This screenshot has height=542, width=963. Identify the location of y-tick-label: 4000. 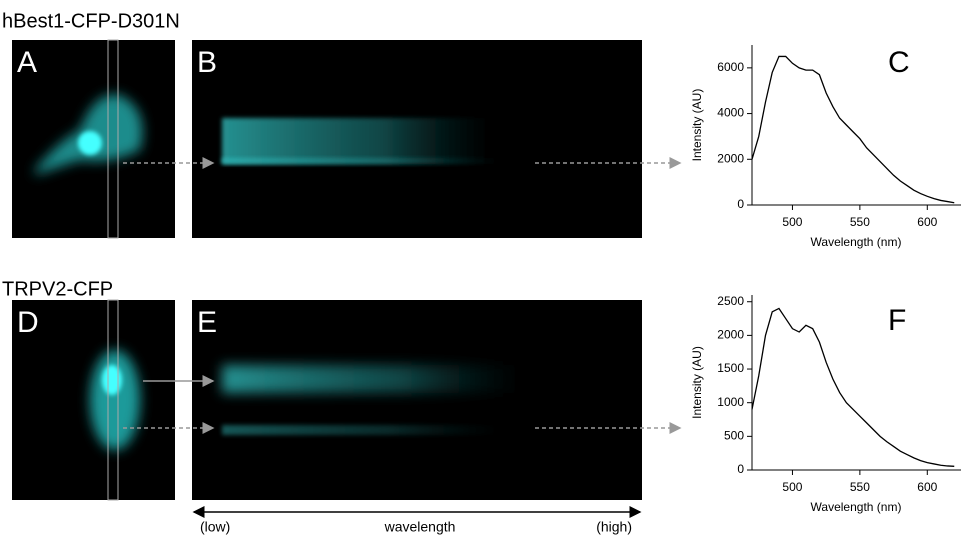
(730, 113).